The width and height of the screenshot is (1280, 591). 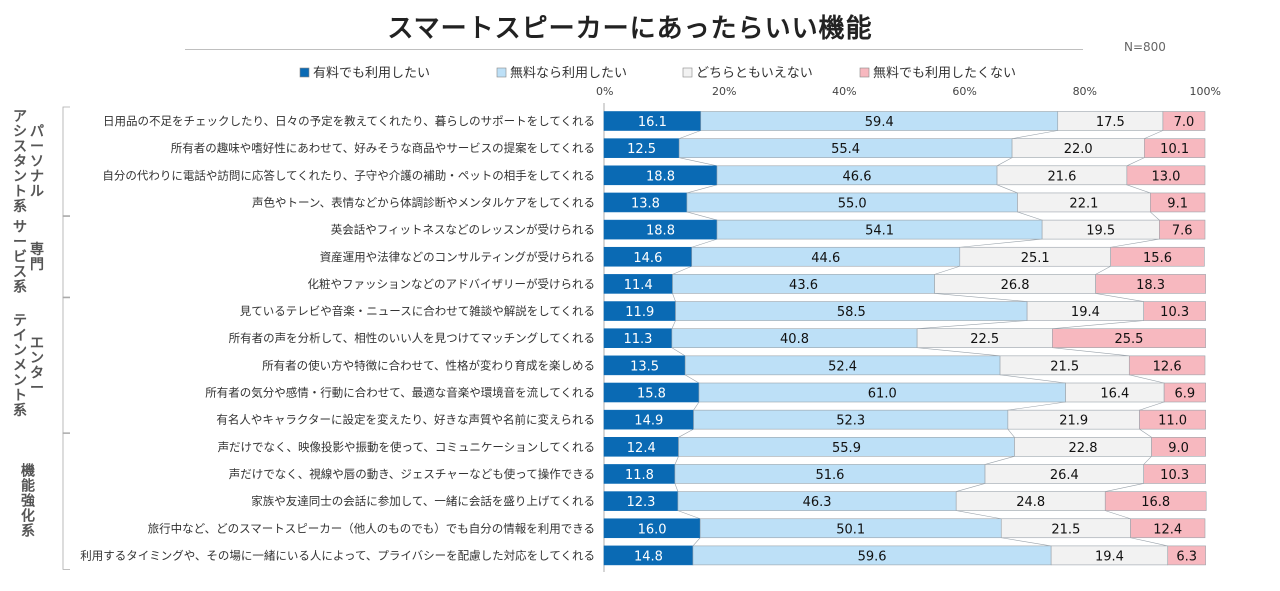 I want to click on data-label: 18.8, so click(x=660, y=231).